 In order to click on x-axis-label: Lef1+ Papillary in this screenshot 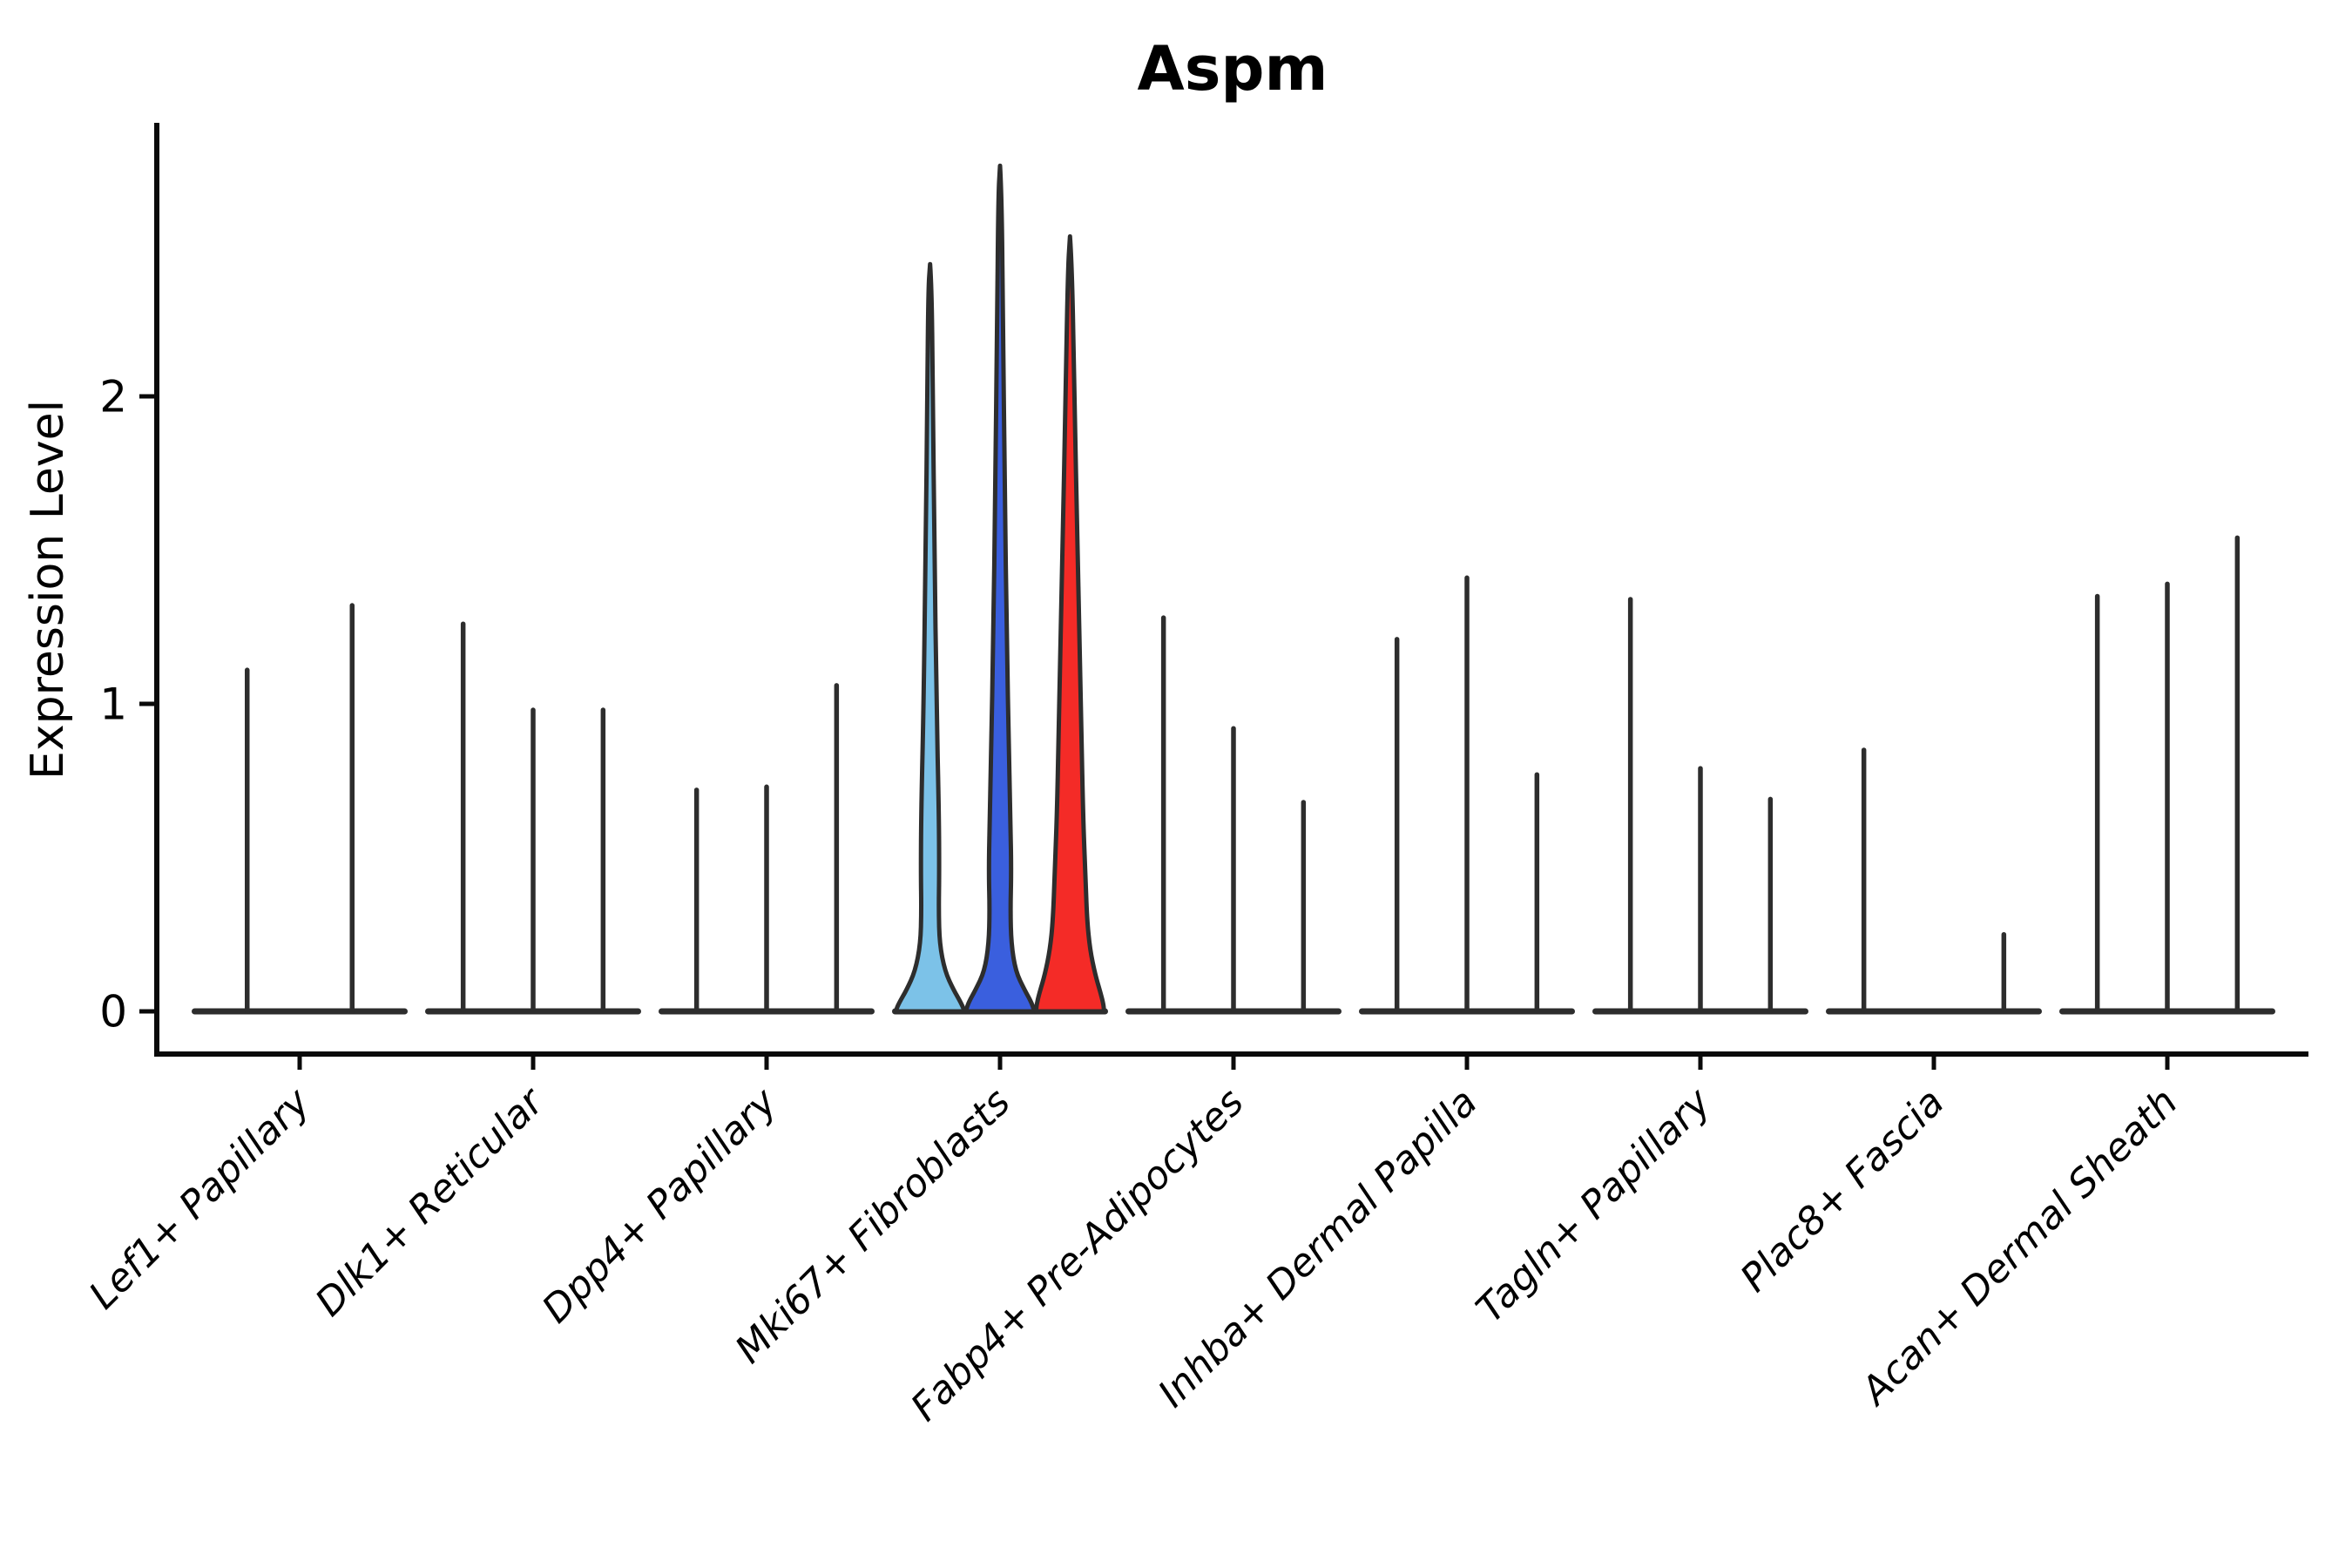, I will do `click(200, 1198)`.